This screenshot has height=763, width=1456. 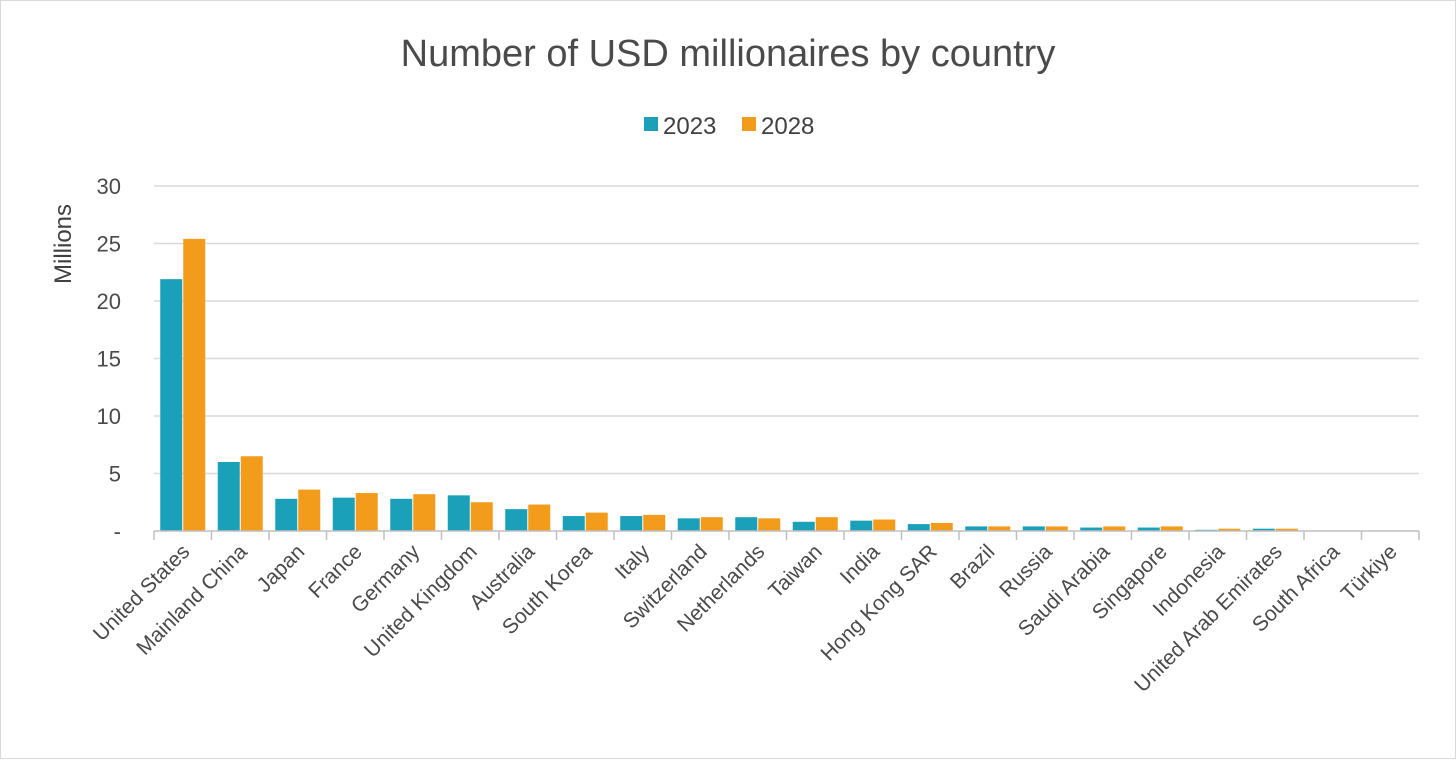 What do you see at coordinates (63, 244) in the screenshot?
I see `y-axis-label: Millions` at bounding box center [63, 244].